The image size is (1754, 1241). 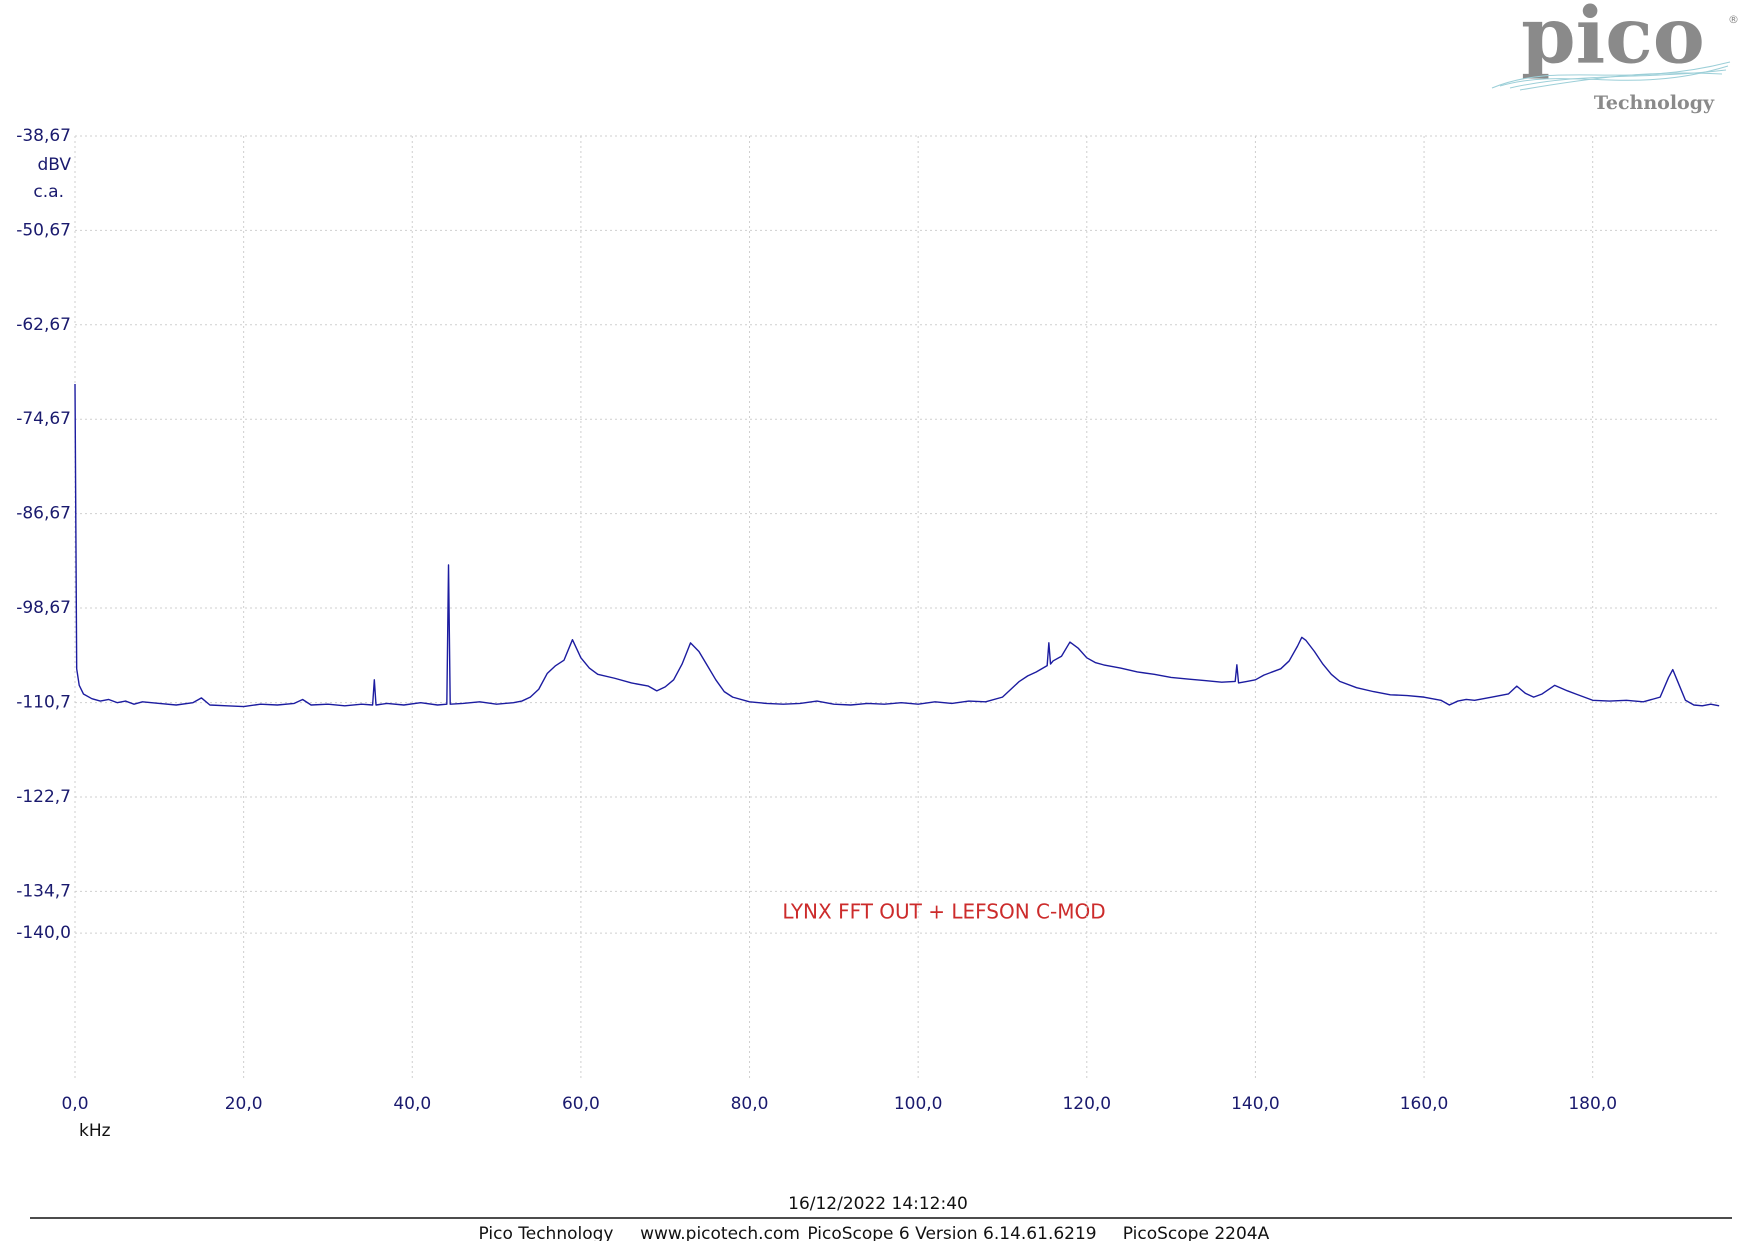 I want to click on logo-waves, so click(x=1611, y=76).